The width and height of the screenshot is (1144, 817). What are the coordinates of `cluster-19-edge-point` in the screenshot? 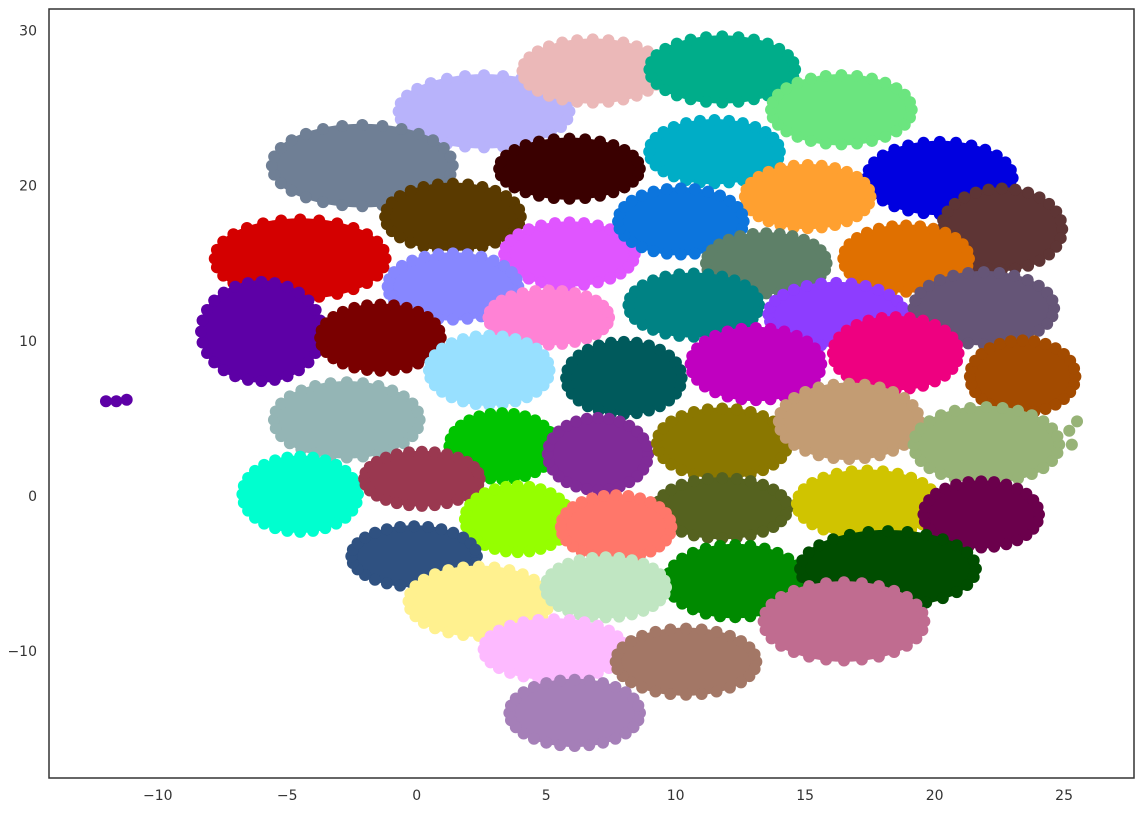 It's located at (562, 291).